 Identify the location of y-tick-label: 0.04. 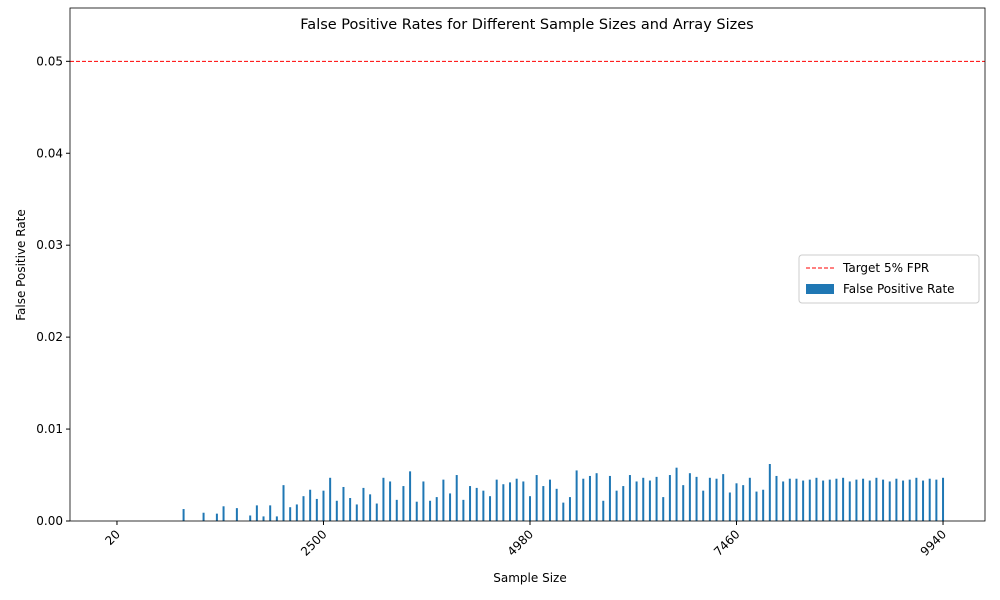
(49, 153).